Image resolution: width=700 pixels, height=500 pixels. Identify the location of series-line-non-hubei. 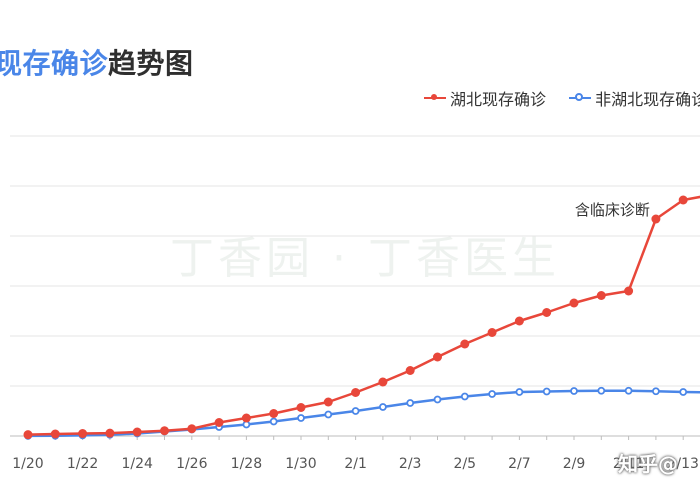
(363, 413).